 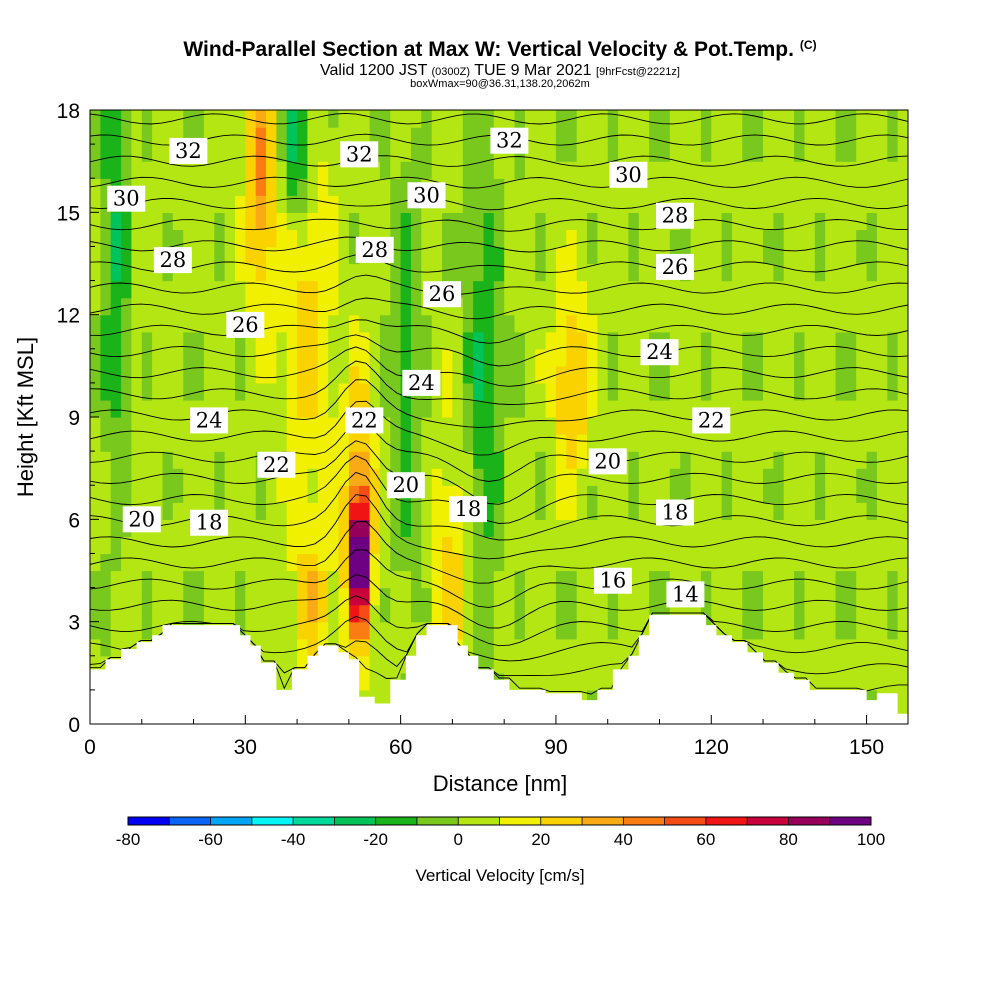 I want to click on theta-label-text: 18, so click(x=209, y=523).